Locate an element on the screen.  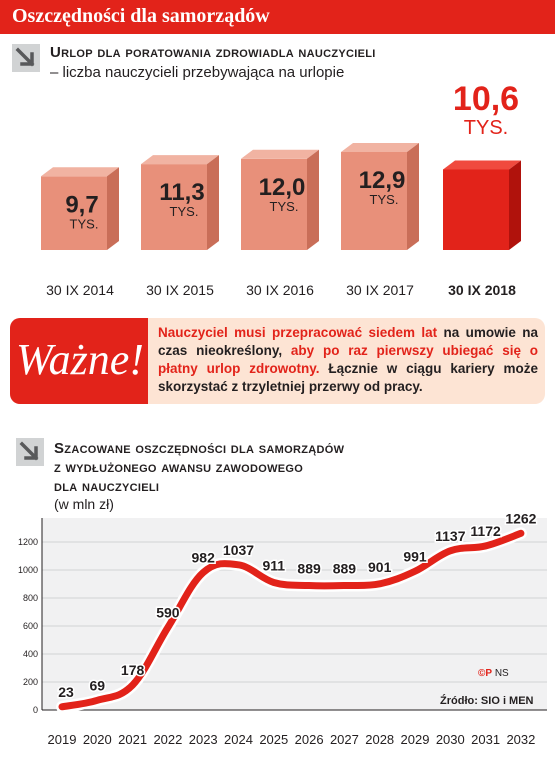
important-text-part: Nauczyciel musi przepracować siedem lat is located at coordinates (298, 332).